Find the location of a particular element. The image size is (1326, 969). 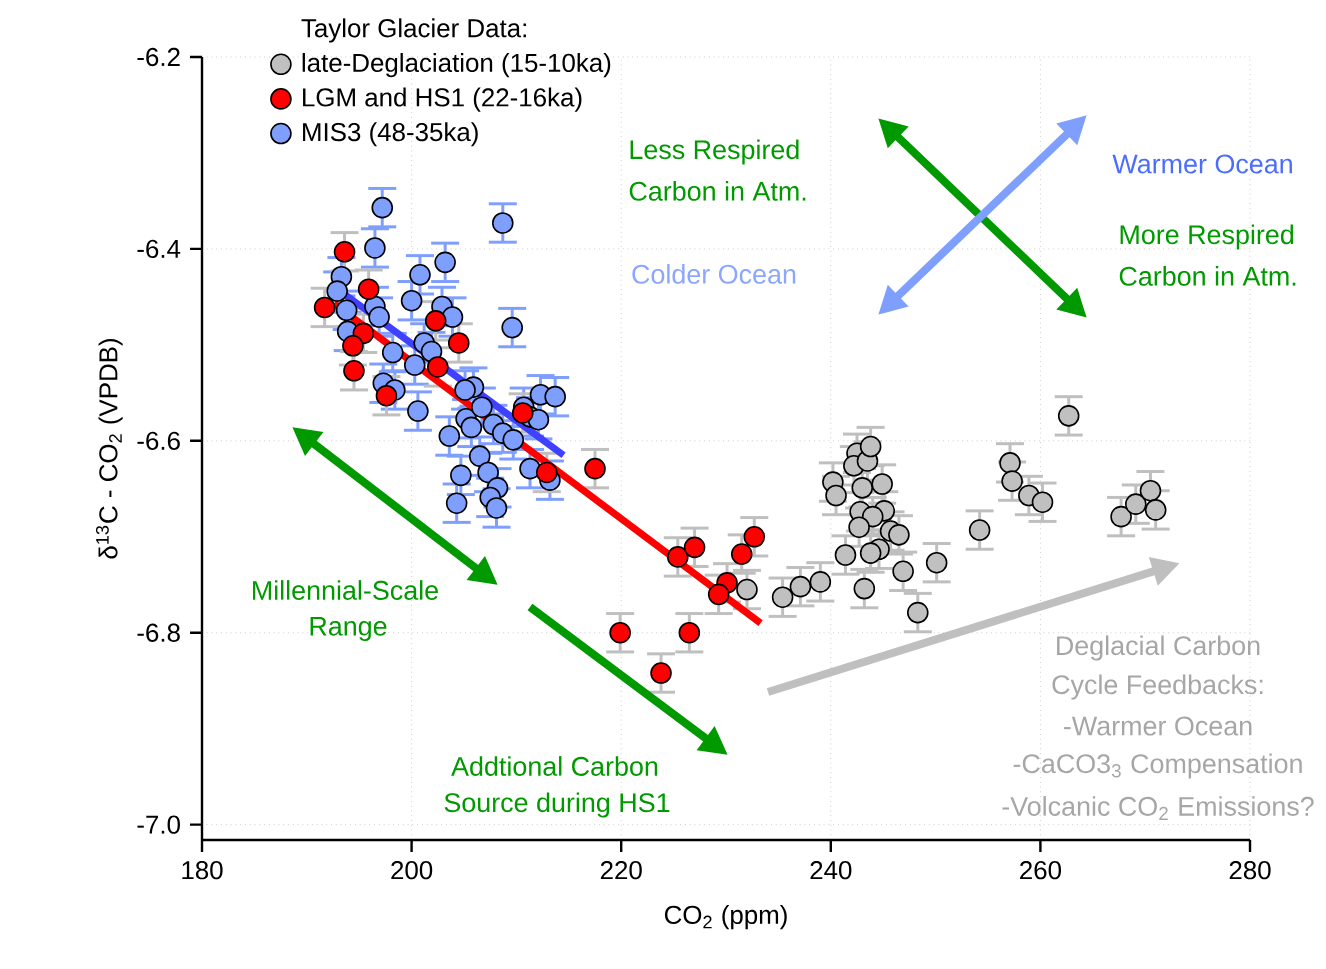

annotation: -Volcanic CO$_{2}$ Emissions? is located at coordinates (1158, 808).